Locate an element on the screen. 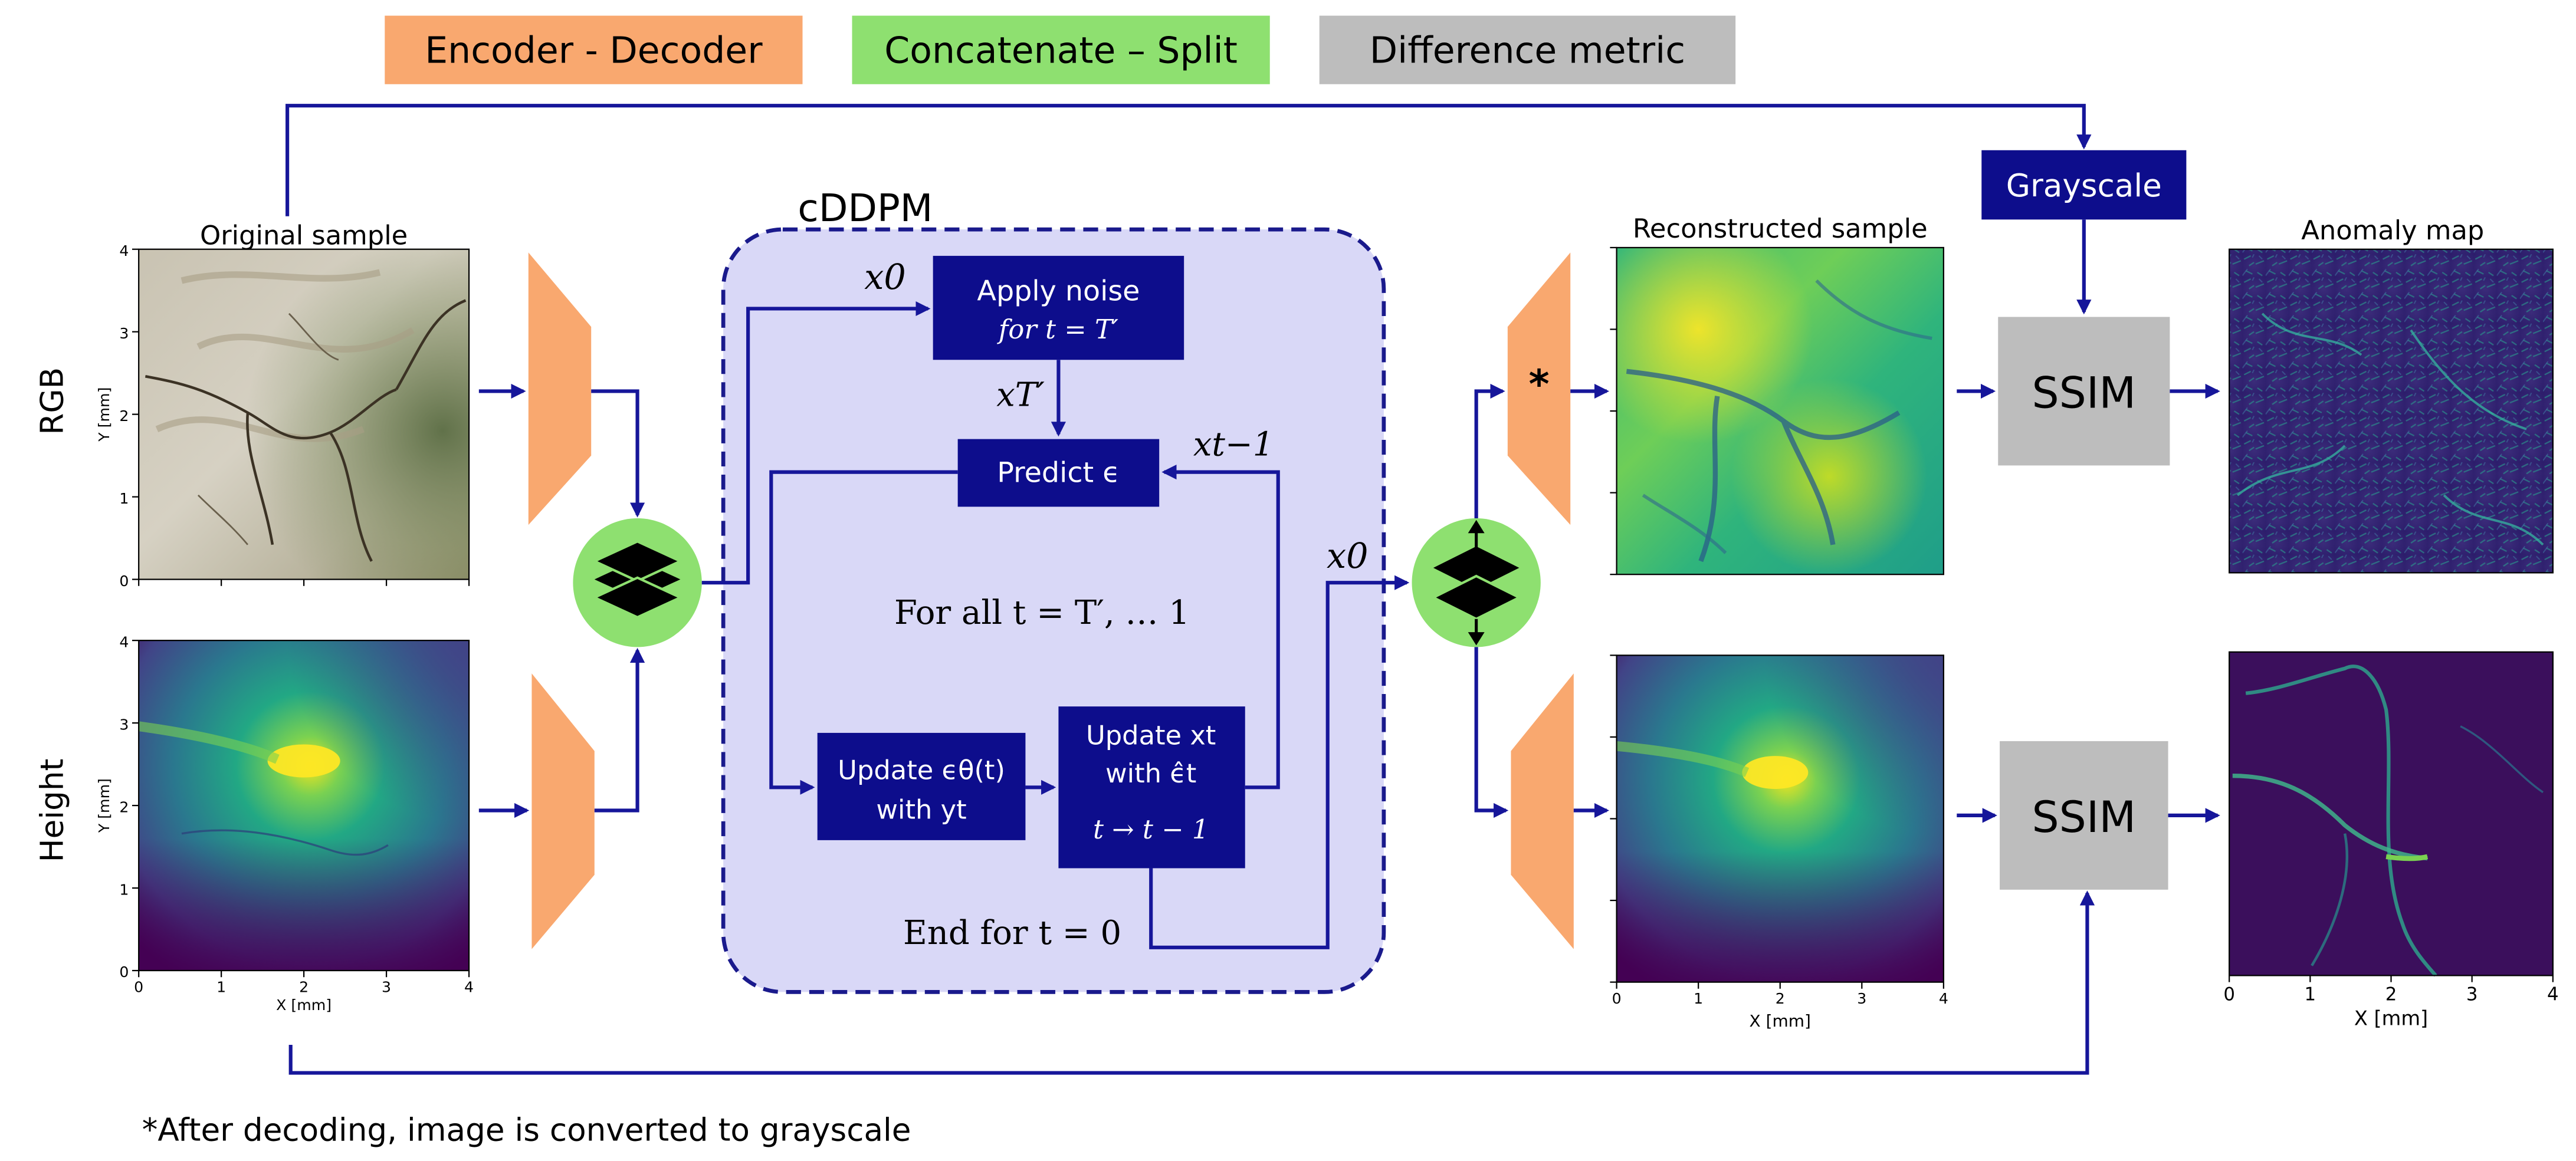 The image size is (2576, 1161). update-epsilon-box is located at coordinates (921, 786).